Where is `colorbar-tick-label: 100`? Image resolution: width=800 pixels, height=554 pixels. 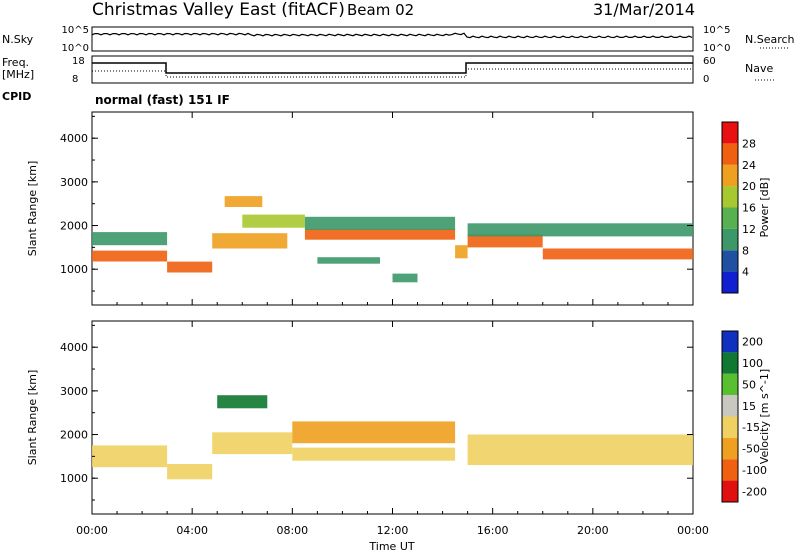
colorbar-tick-label: 100 is located at coordinates (752, 363).